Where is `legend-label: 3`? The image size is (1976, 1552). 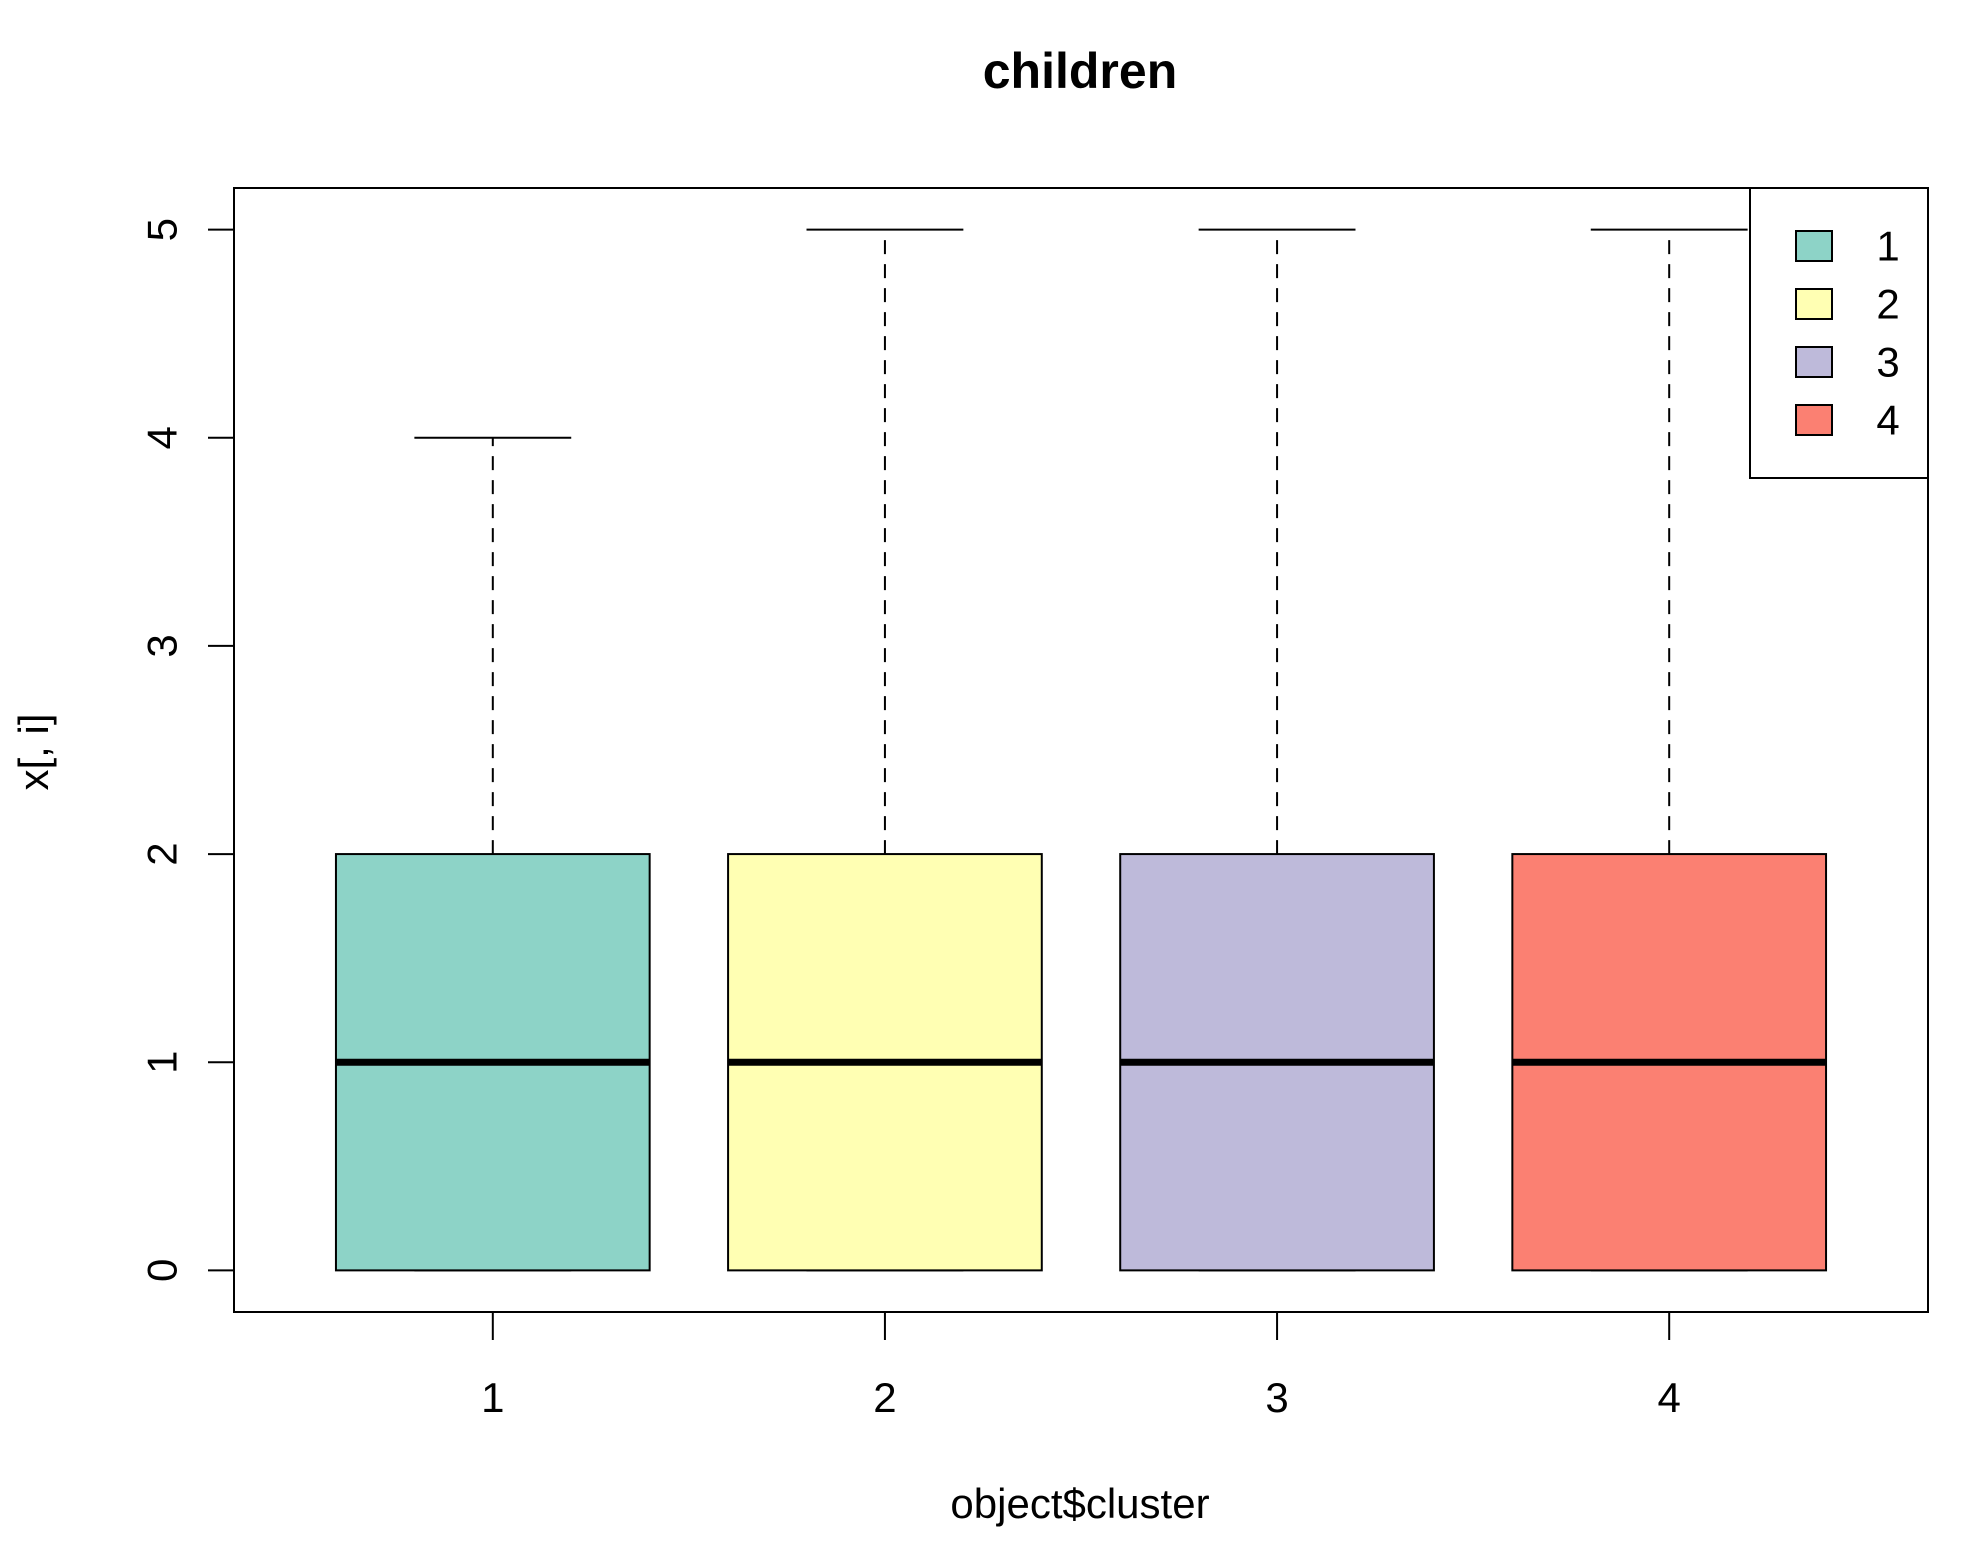 legend-label: 3 is located at coordinates (1887, 362).